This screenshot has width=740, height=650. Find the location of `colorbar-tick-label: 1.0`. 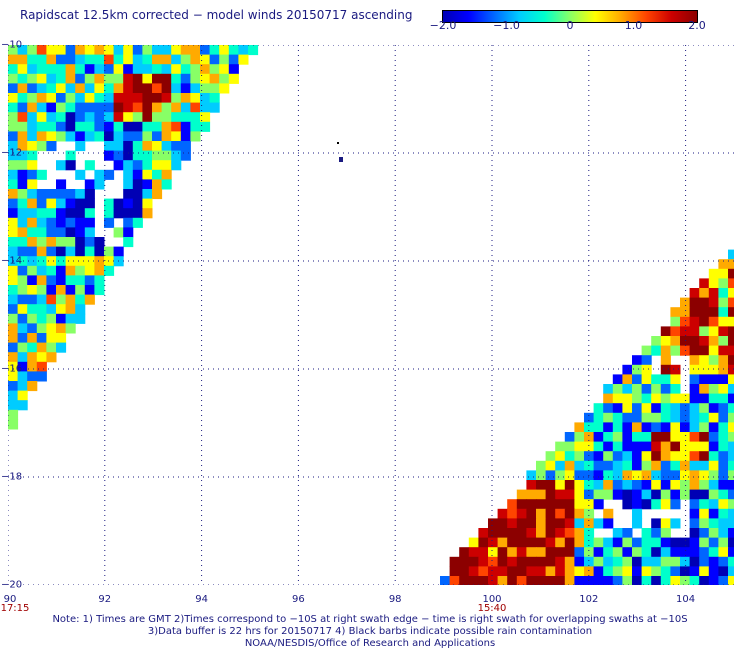

colorbar-tick-label: 1.0 is located at coordinates (633, 25).